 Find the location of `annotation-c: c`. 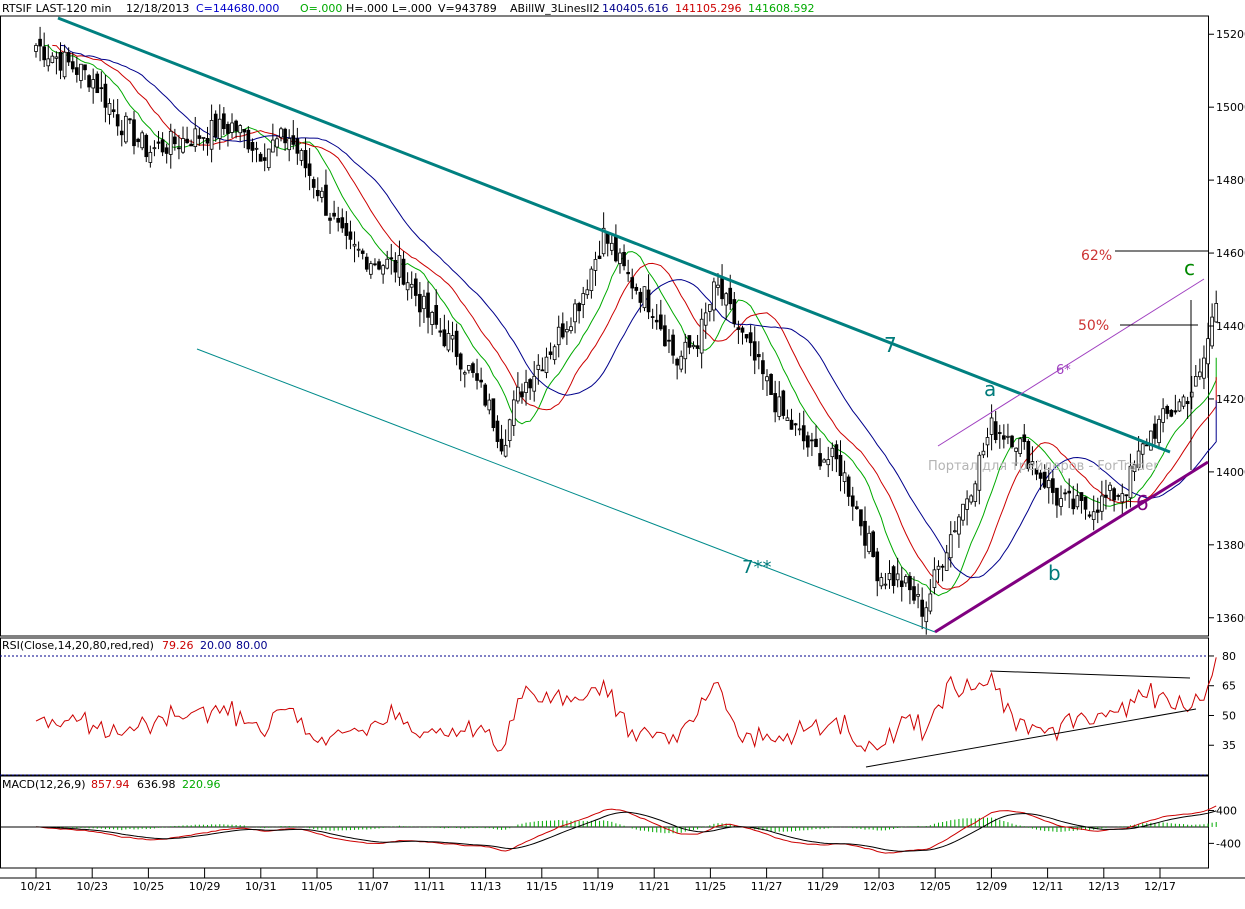

annotation-c: c is located at coordinates (1189, 268).